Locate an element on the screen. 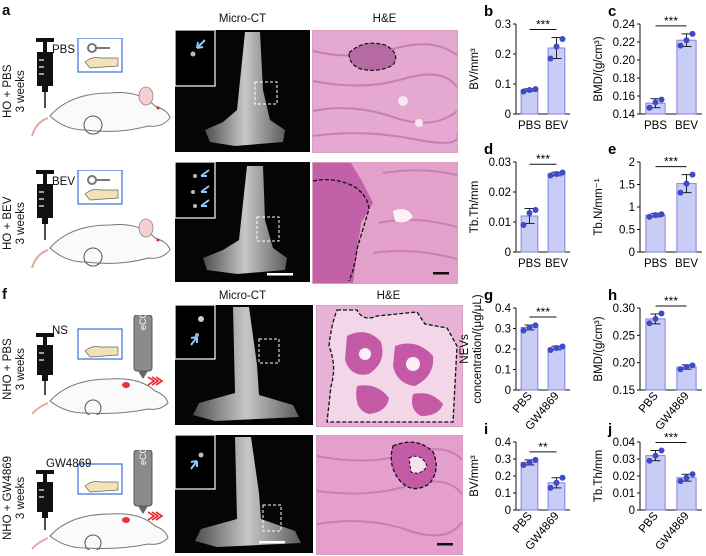 The image size is (706, 556). impactor-device-icon is located at coordinates (148, 485).